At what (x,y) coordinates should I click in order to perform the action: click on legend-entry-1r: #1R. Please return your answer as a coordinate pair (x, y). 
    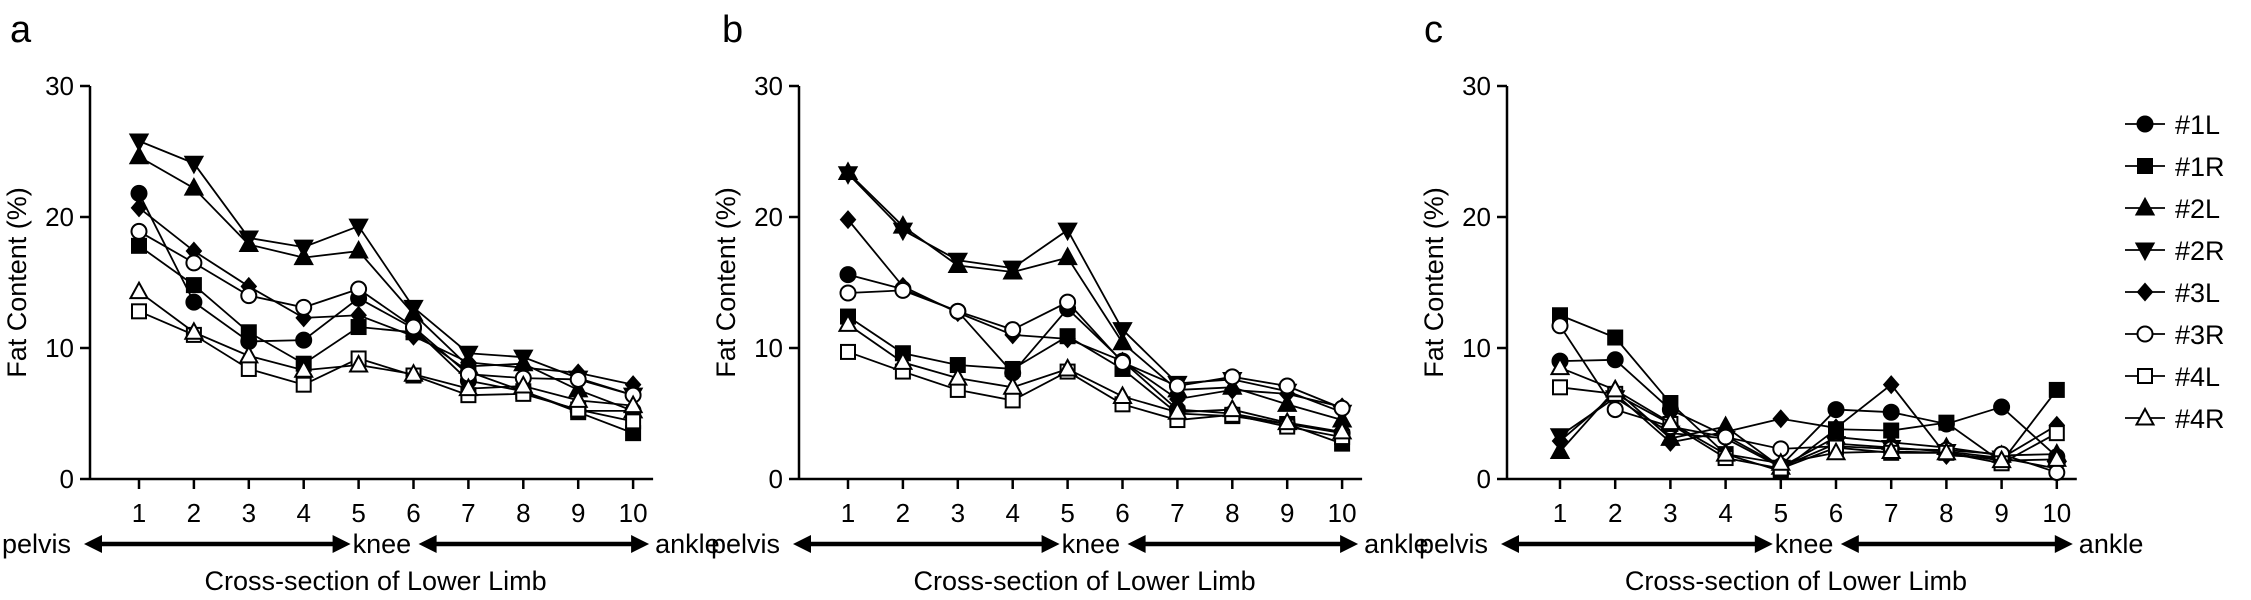
    Looking at the image, I should click on (2175, 167).